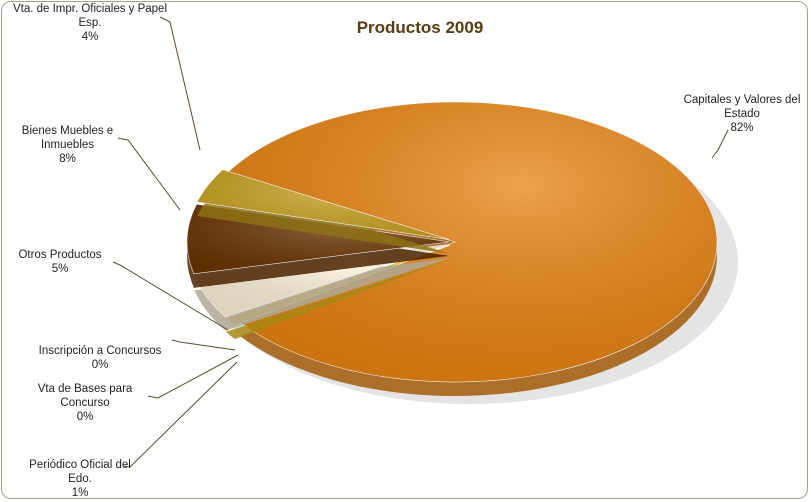 The image size is (811, 502). Describe the element at coordinates (60, 255) in the screenshot. I see `category-label: Otros Productos` at that location.